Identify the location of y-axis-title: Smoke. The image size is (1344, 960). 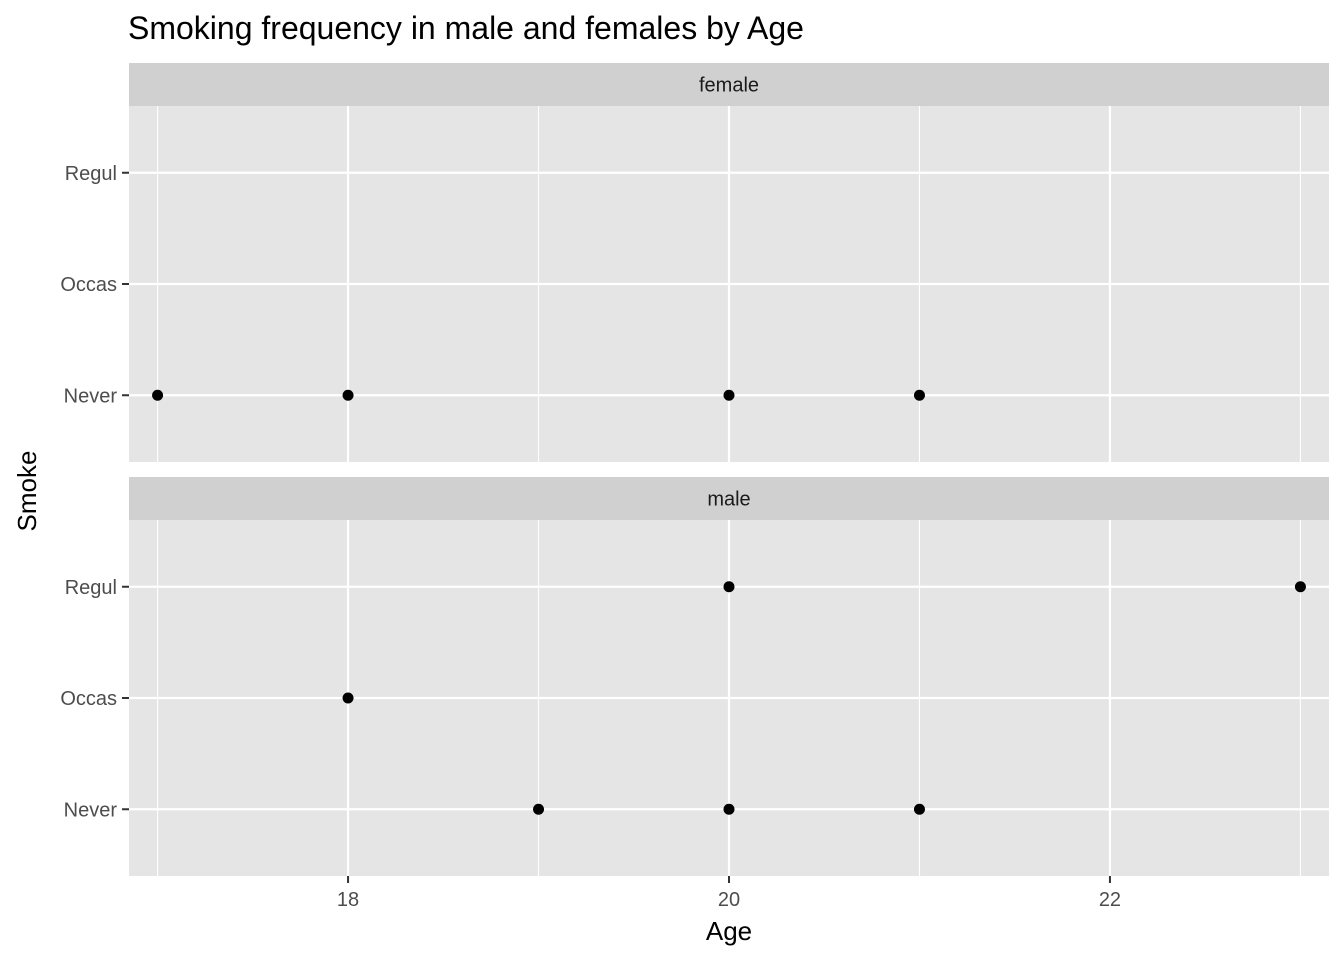
(27, 491).